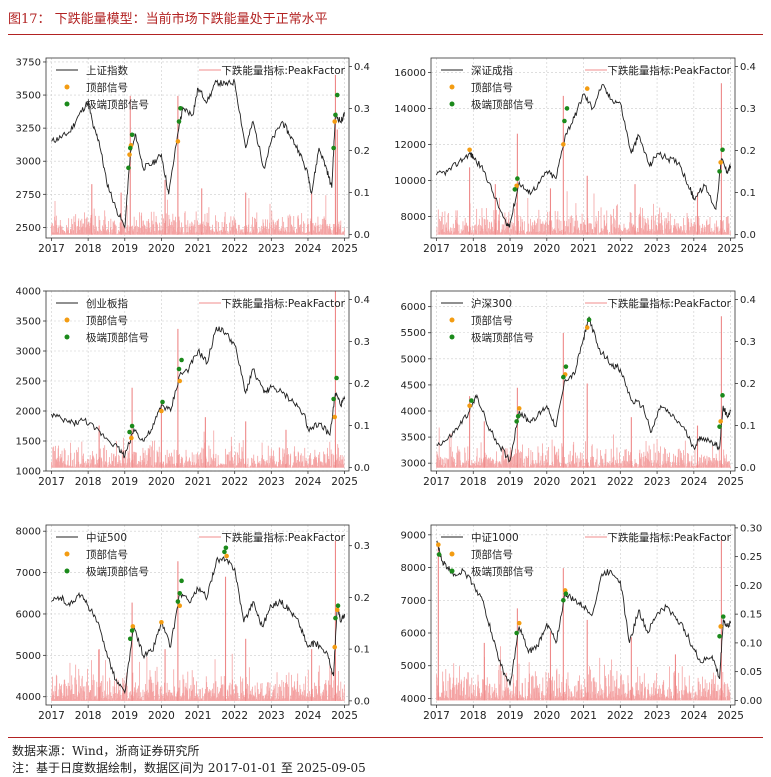 Image resolution: width=771 pixels, height=777 pixels. Describe the element at coordinates (452, 571) in the screenshot. I see `legend-extreme-signal-swatch` at that location.